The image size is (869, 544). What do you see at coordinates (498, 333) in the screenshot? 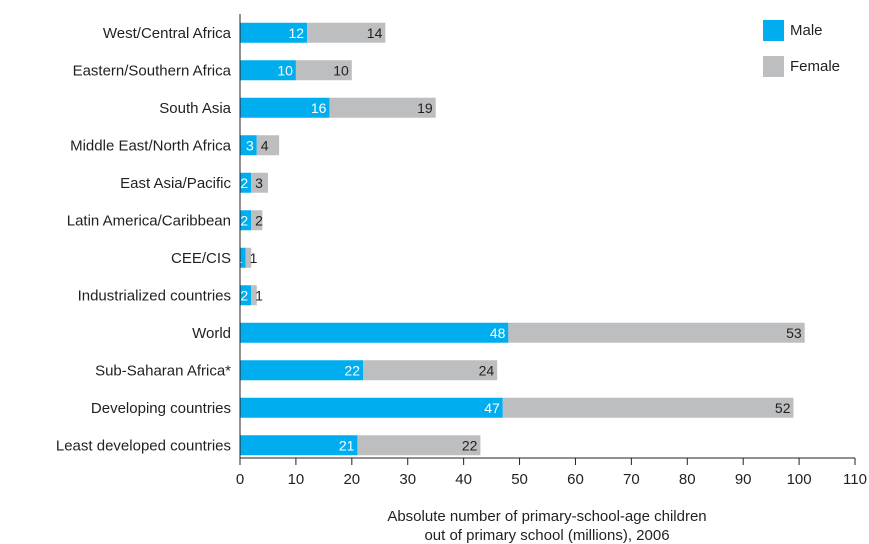
I see `value-label-male-world: 48` at bounding box center [498, 333].